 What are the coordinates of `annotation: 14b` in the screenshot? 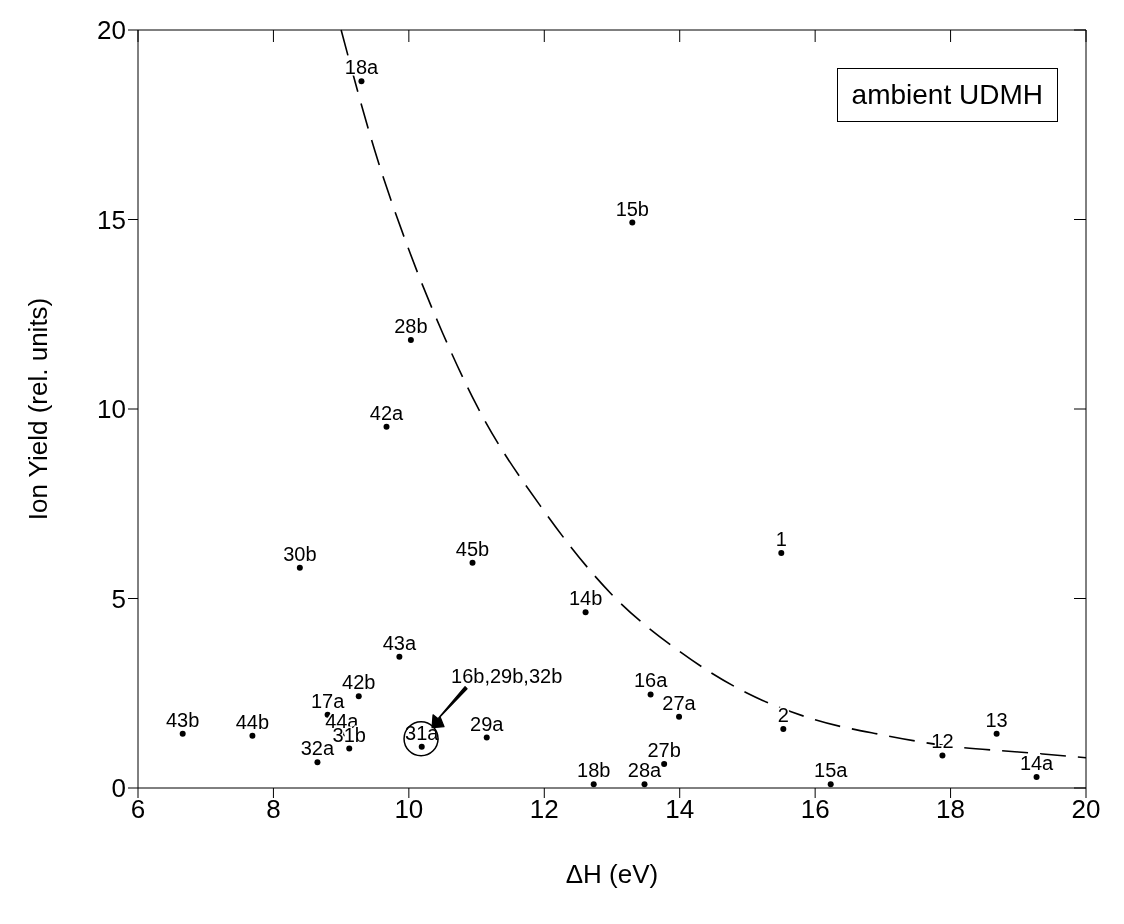 It's located at (585, 598).